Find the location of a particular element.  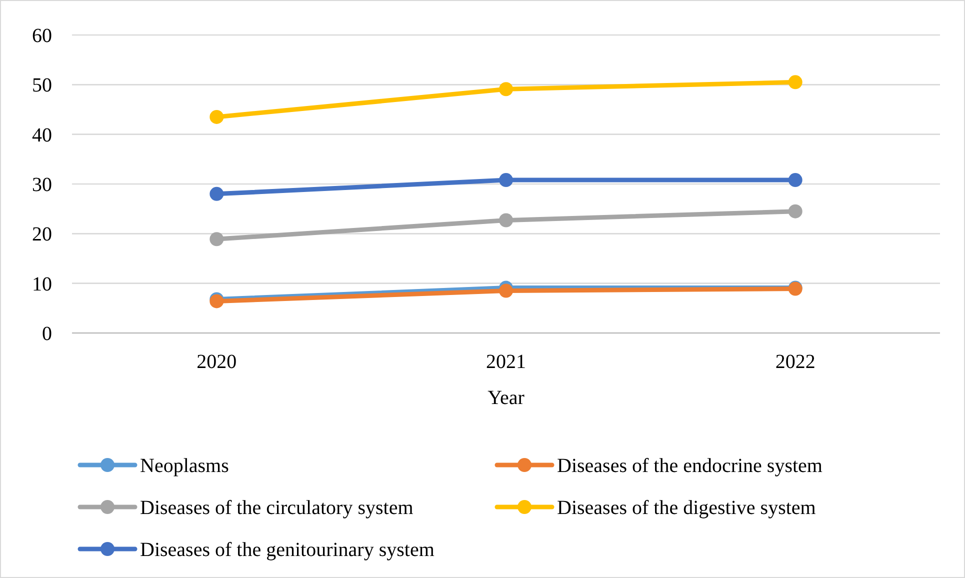

x-tick-label: 2020 is located at coordinates (216, 362).